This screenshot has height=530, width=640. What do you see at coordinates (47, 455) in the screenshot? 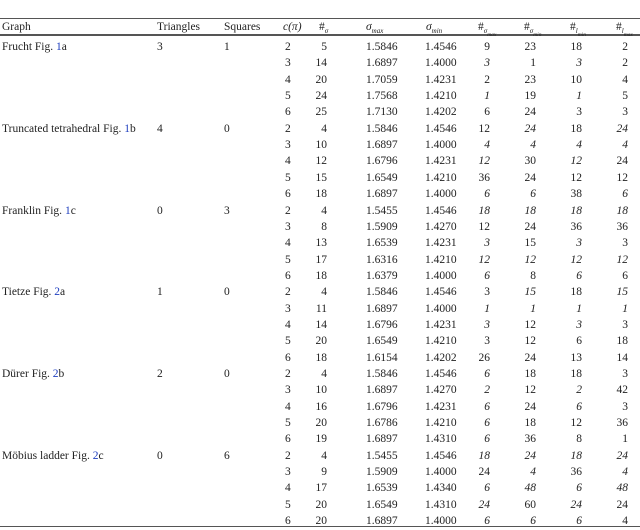
I see `graph-label: Möbius ladder Fig.` at bounding box center [47, 455].